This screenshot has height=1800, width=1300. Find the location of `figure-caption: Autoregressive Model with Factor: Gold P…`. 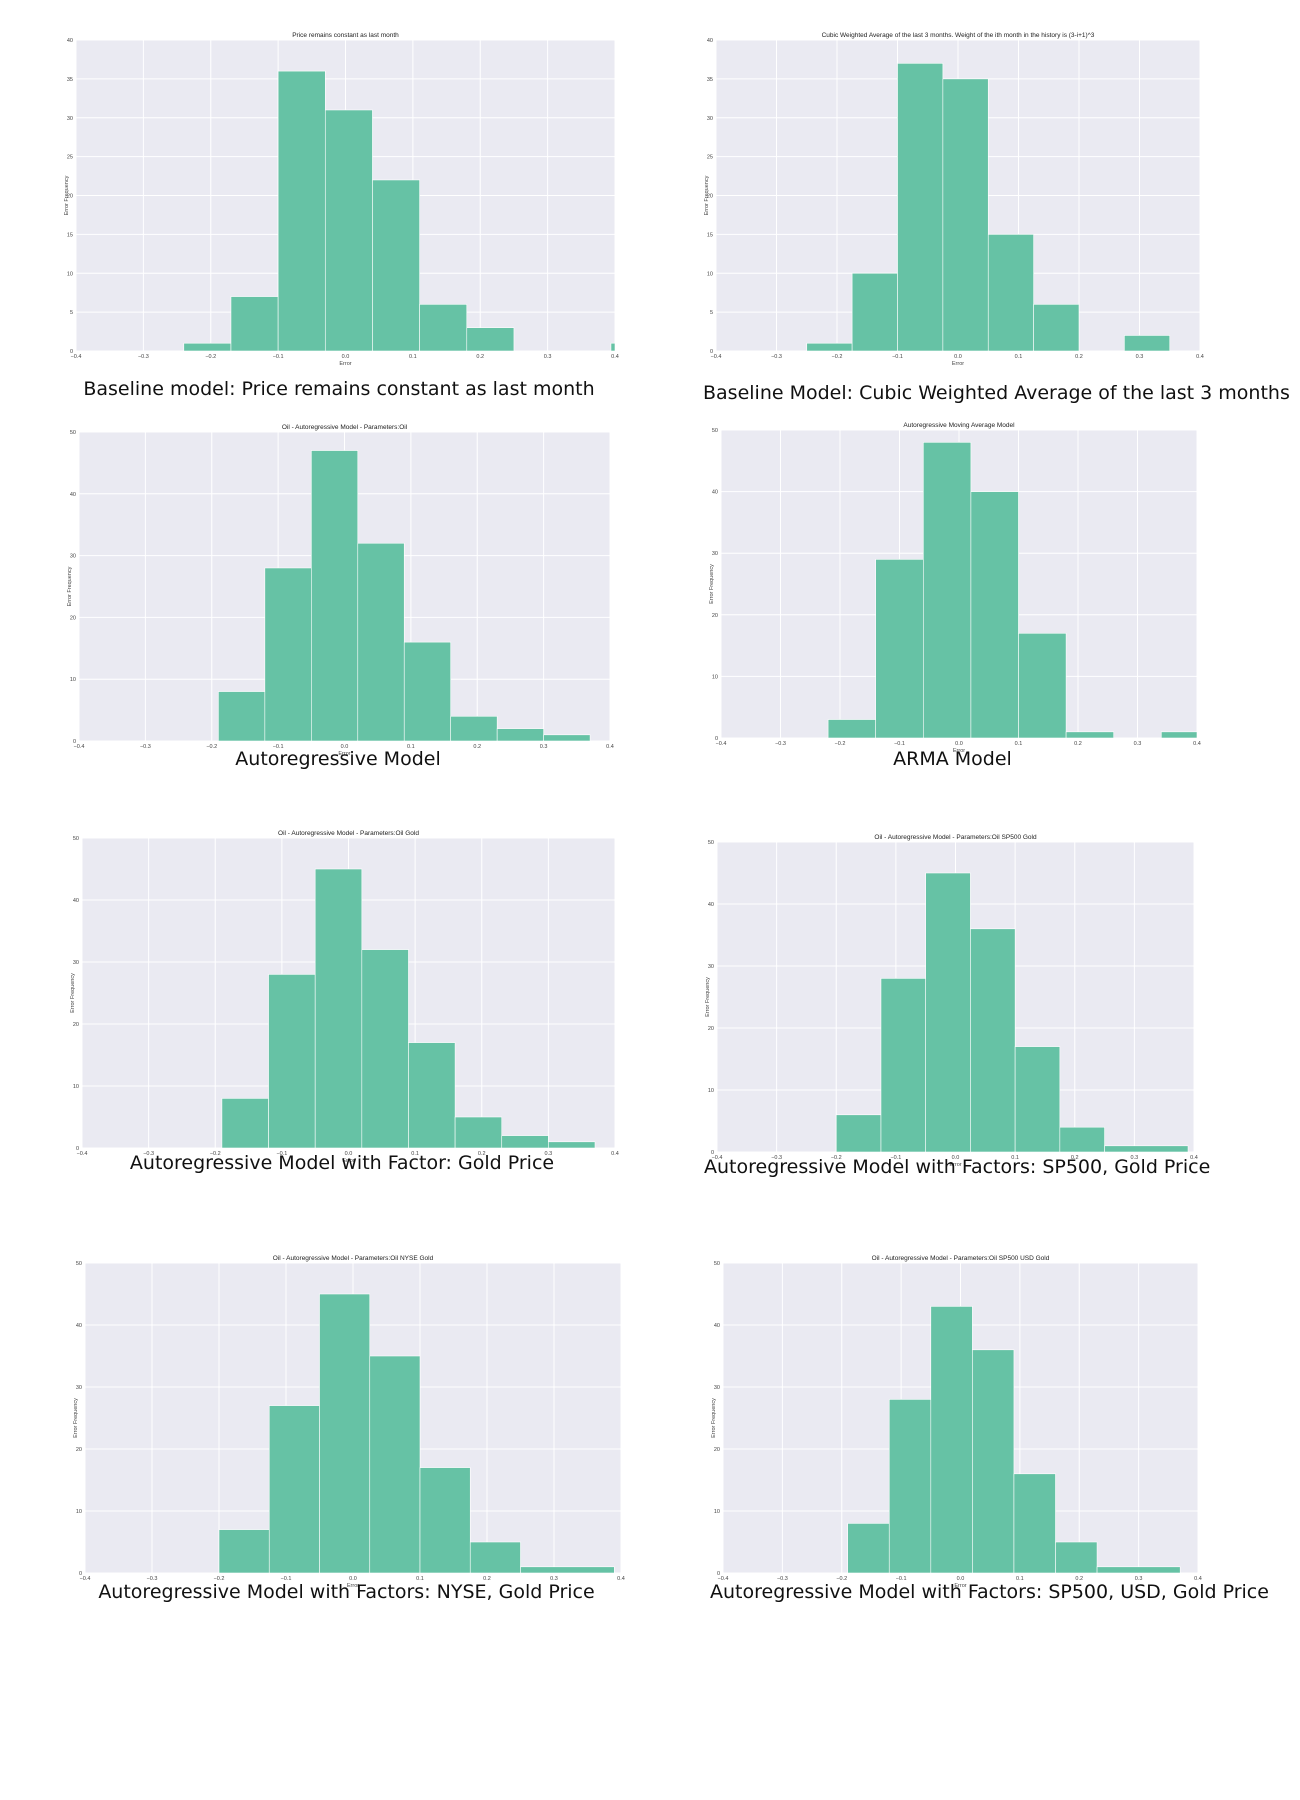

figure-caption: Autoregressive Model with Factor: Gold P… is located at coordinates (342, 1163).